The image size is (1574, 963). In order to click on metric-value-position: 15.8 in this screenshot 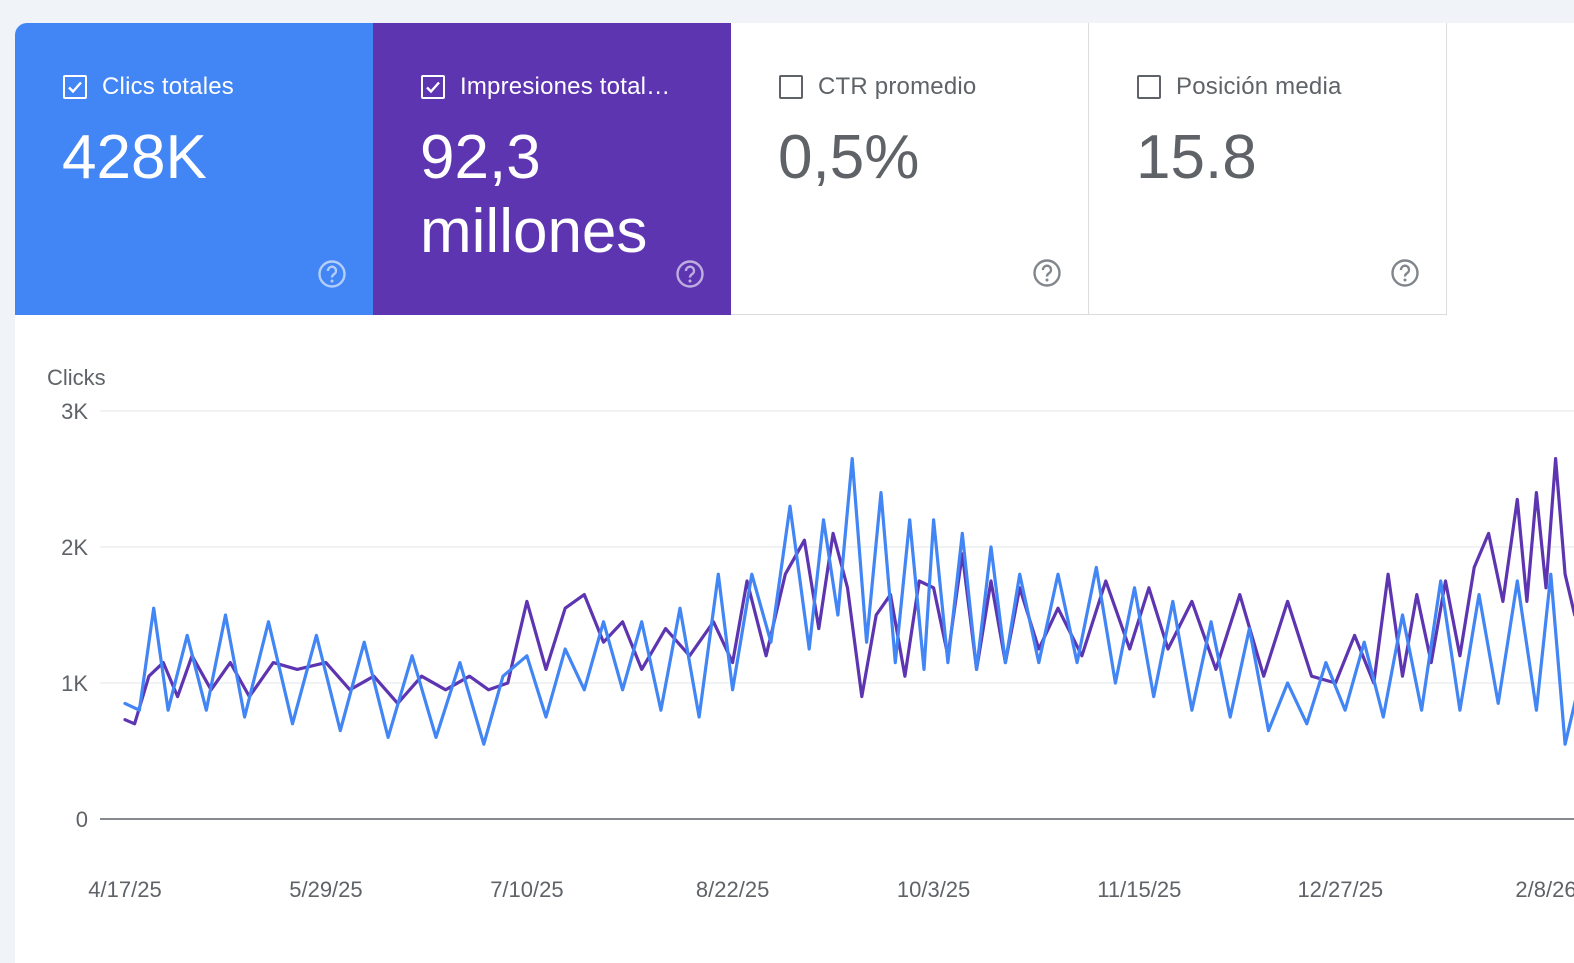, I will do `click(1196, 157)`.